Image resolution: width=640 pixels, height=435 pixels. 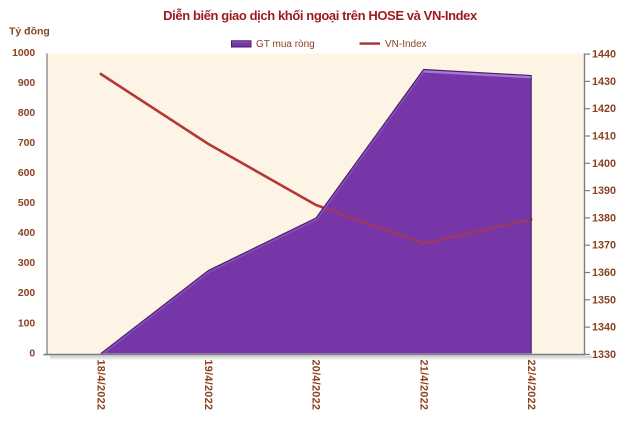 I want to click on svg-text: 0, so click(x=32, y=353).